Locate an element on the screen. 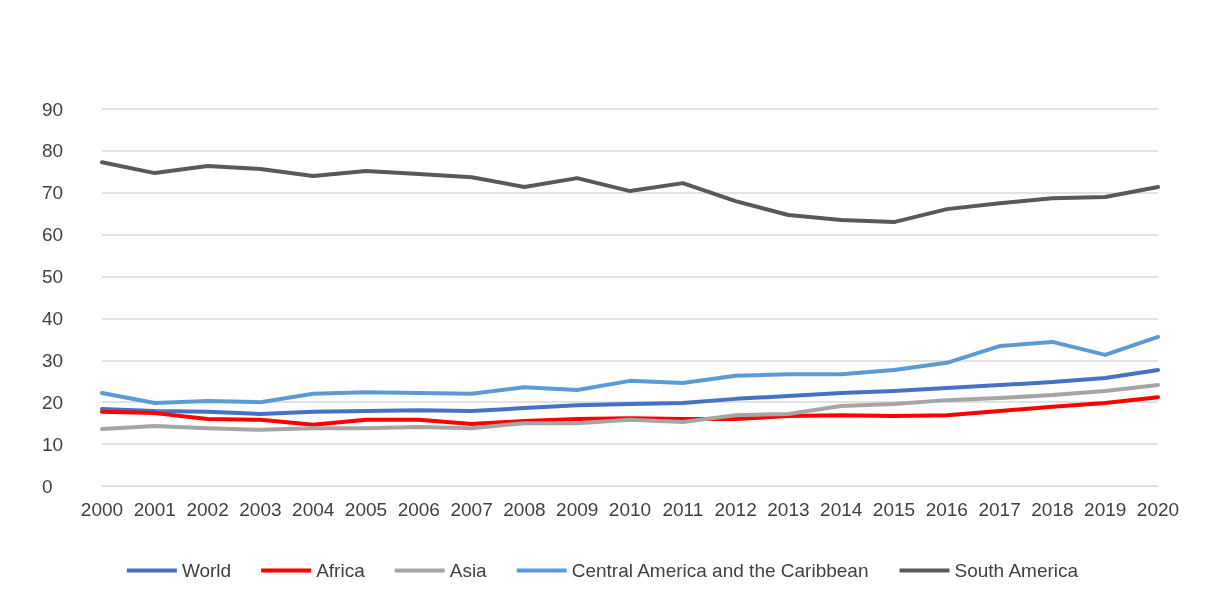 This screenshot has width=1206, height=601. legend-label: Central America and the Caribbean is located at coordinates (720, 570).